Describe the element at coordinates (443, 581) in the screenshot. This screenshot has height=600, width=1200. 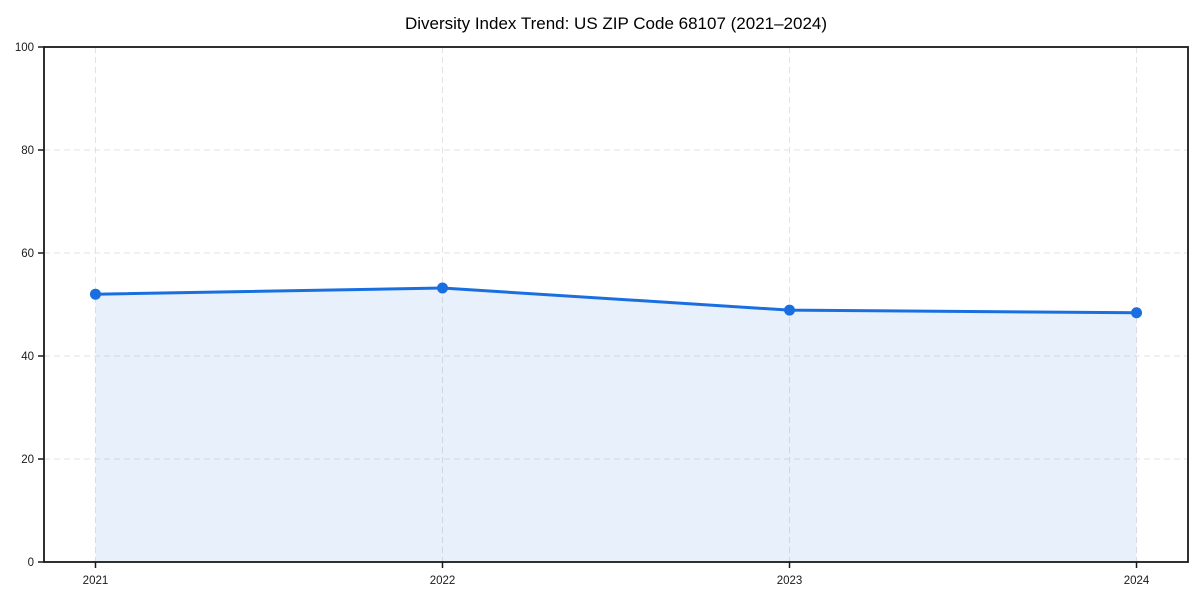
I see `x-tick-label: 2022` at that location.